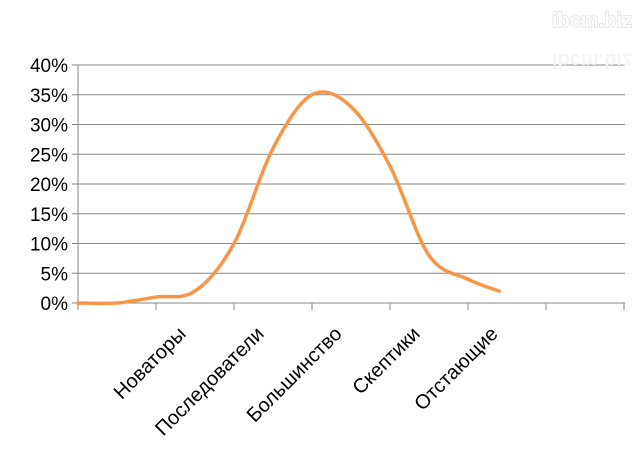 The height and width of the screenshot is (459, 640). What do you see at coordinates (150, 363) in the screenshot?
I see `x-category-label: Новаторы` at bounding box center [150, 363].